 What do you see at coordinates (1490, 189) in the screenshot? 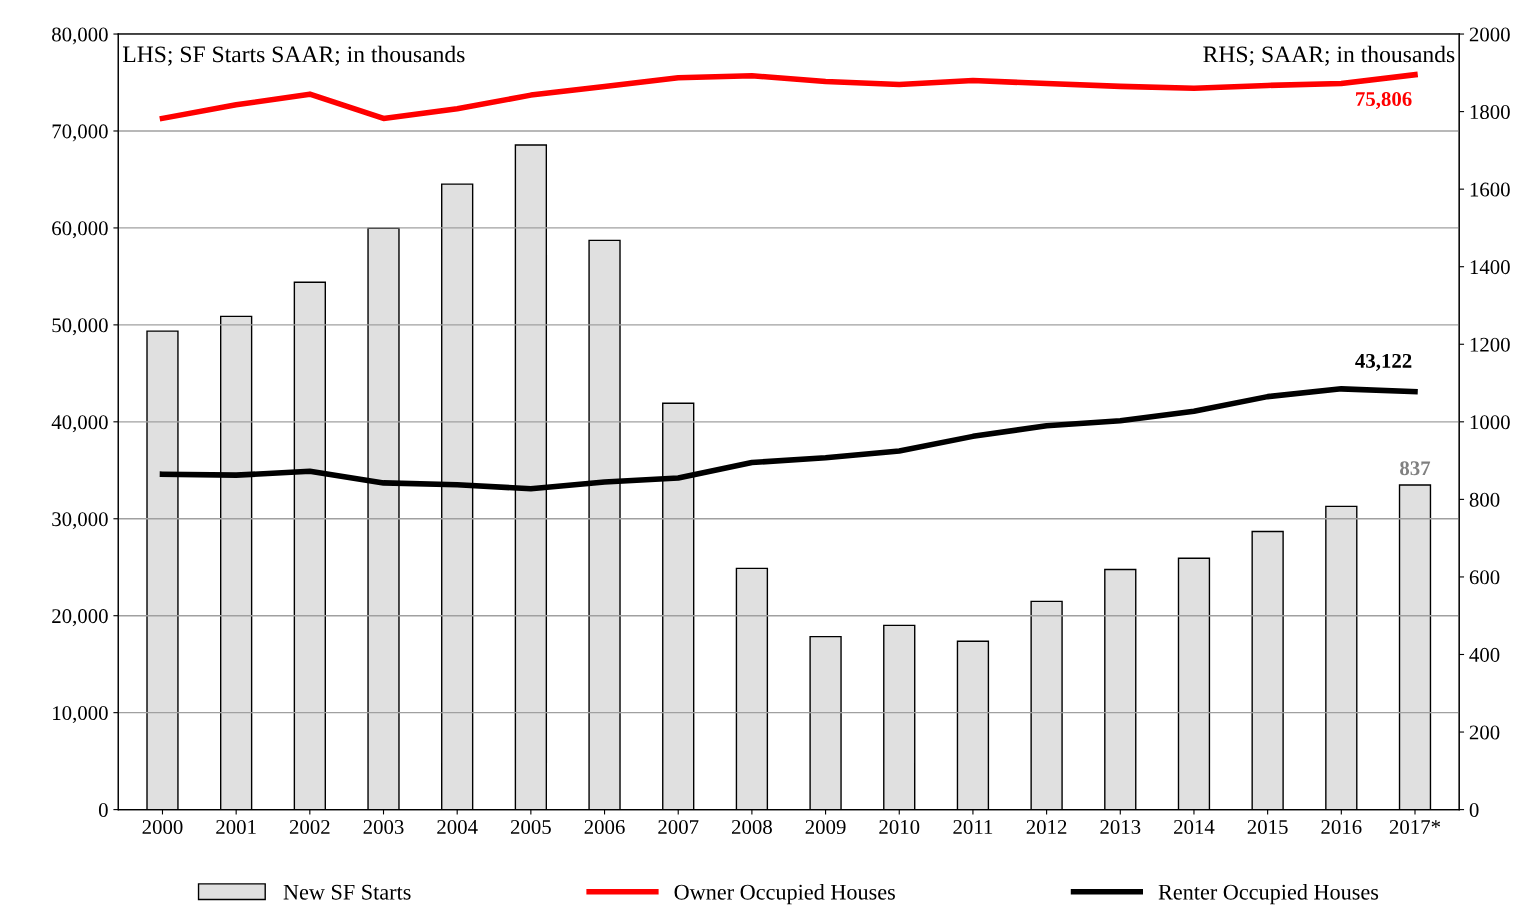
I see `y2-tick-label: 1600` at bounding box center [1490, 189].